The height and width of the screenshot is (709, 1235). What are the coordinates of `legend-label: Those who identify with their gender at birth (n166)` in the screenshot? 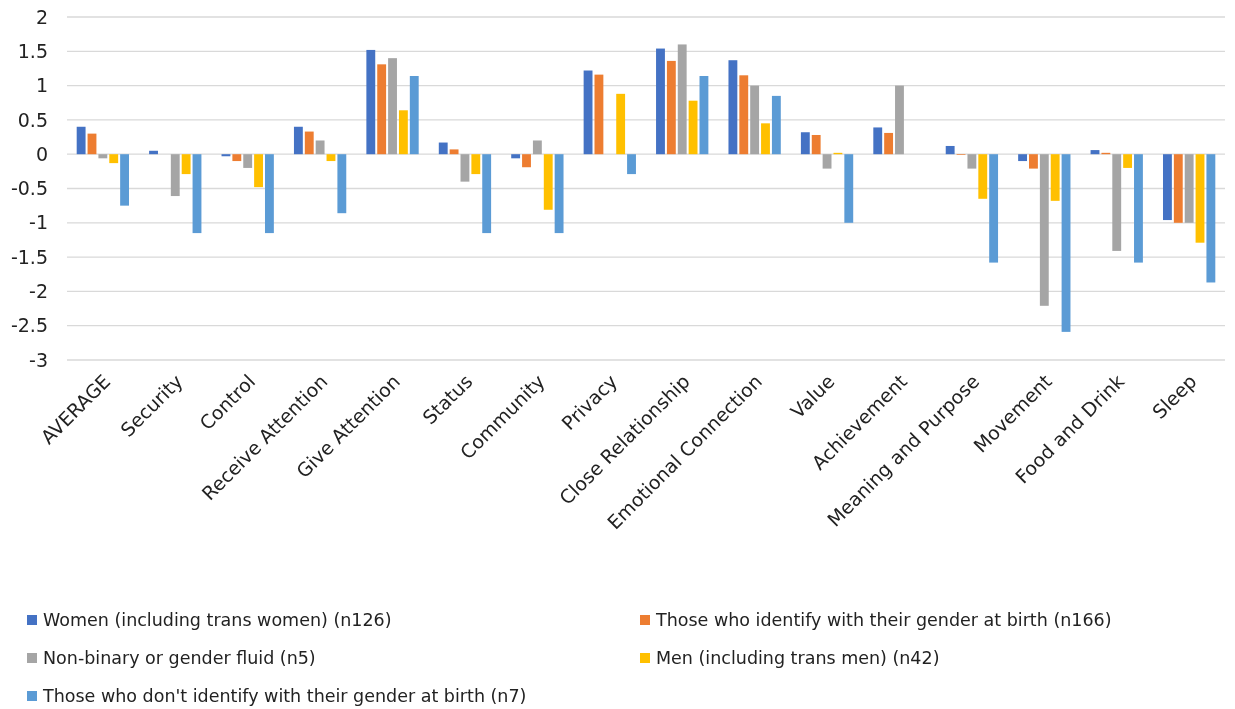 It's located at (883, 620).